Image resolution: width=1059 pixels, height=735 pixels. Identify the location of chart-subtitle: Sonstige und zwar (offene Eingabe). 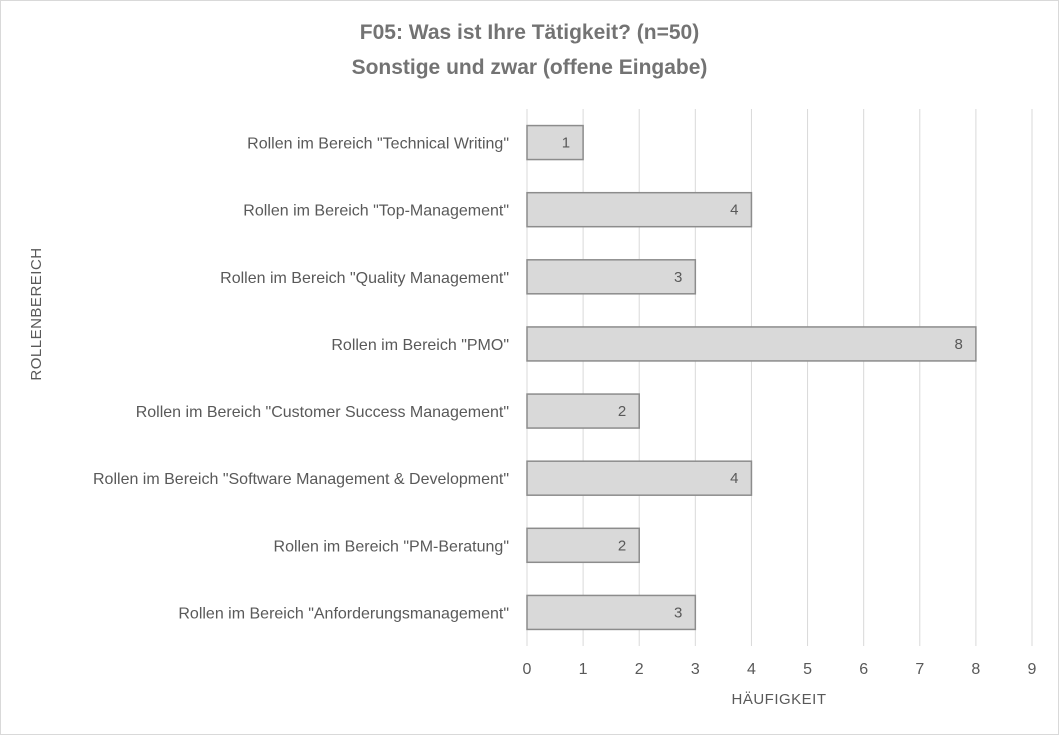
(529, 67).